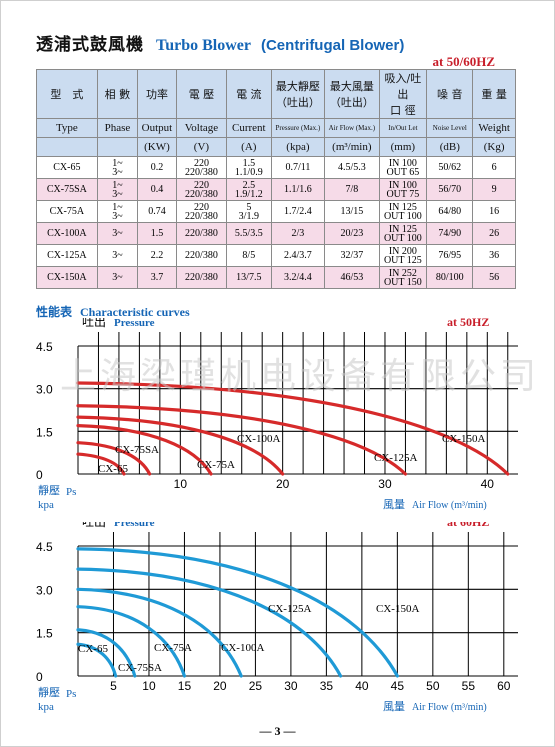  Describe the element at coordinates (450, 167) in the screenshot. I see `cell-noise: 50/62` at that location.